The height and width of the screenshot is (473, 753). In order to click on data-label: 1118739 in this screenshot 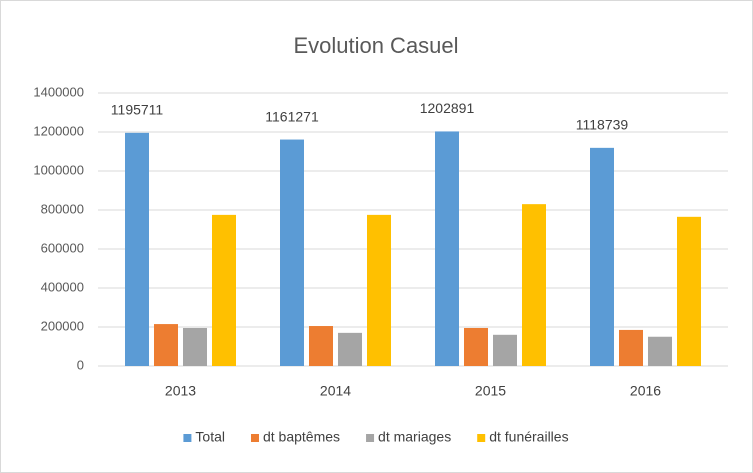, I will do `click(602, 125)`.